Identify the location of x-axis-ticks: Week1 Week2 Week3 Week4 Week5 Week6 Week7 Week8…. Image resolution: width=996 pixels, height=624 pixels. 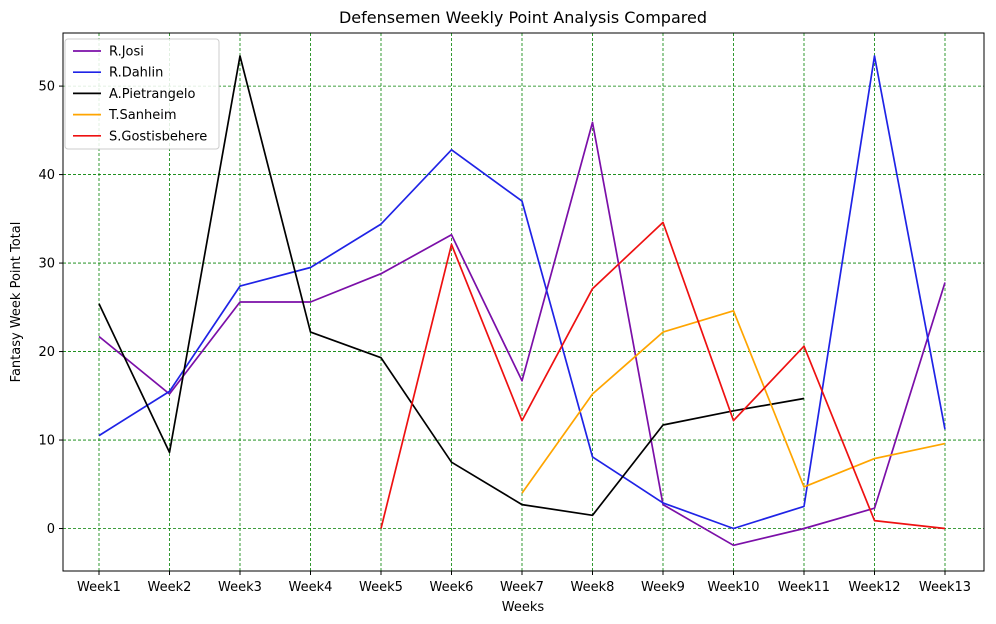
(524, 583).